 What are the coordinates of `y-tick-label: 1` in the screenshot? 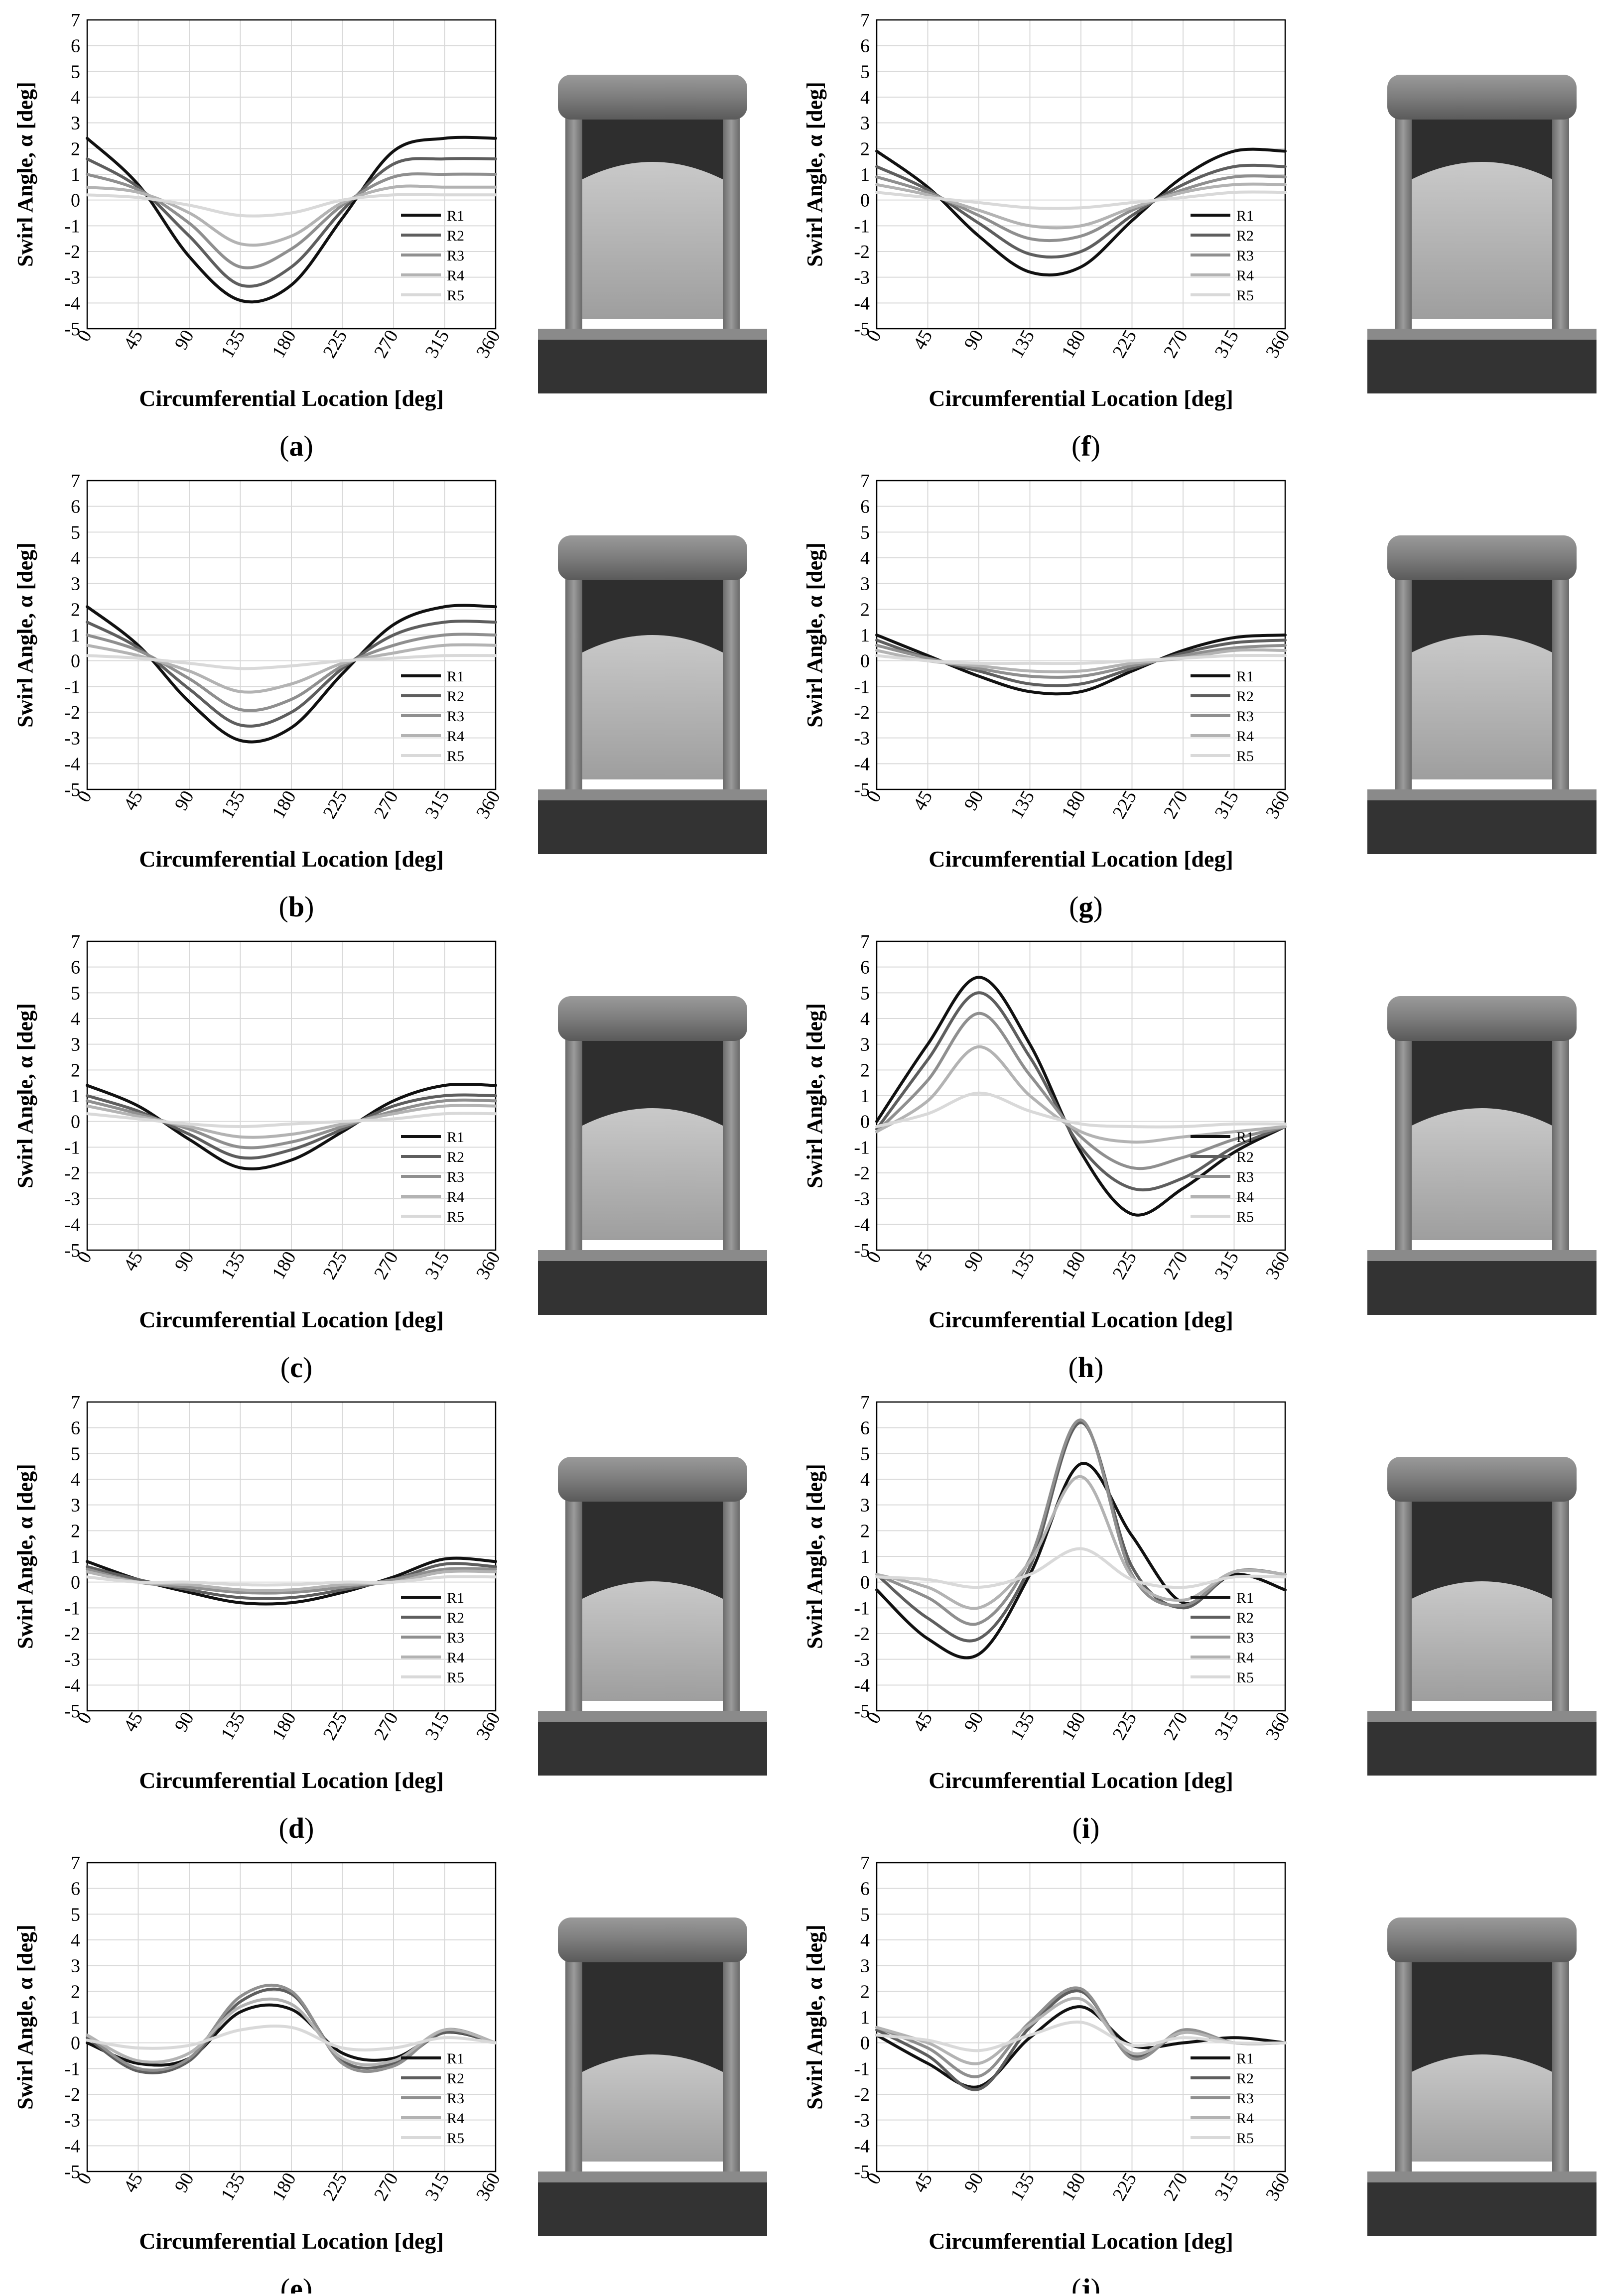 It's located at (865, 1556).